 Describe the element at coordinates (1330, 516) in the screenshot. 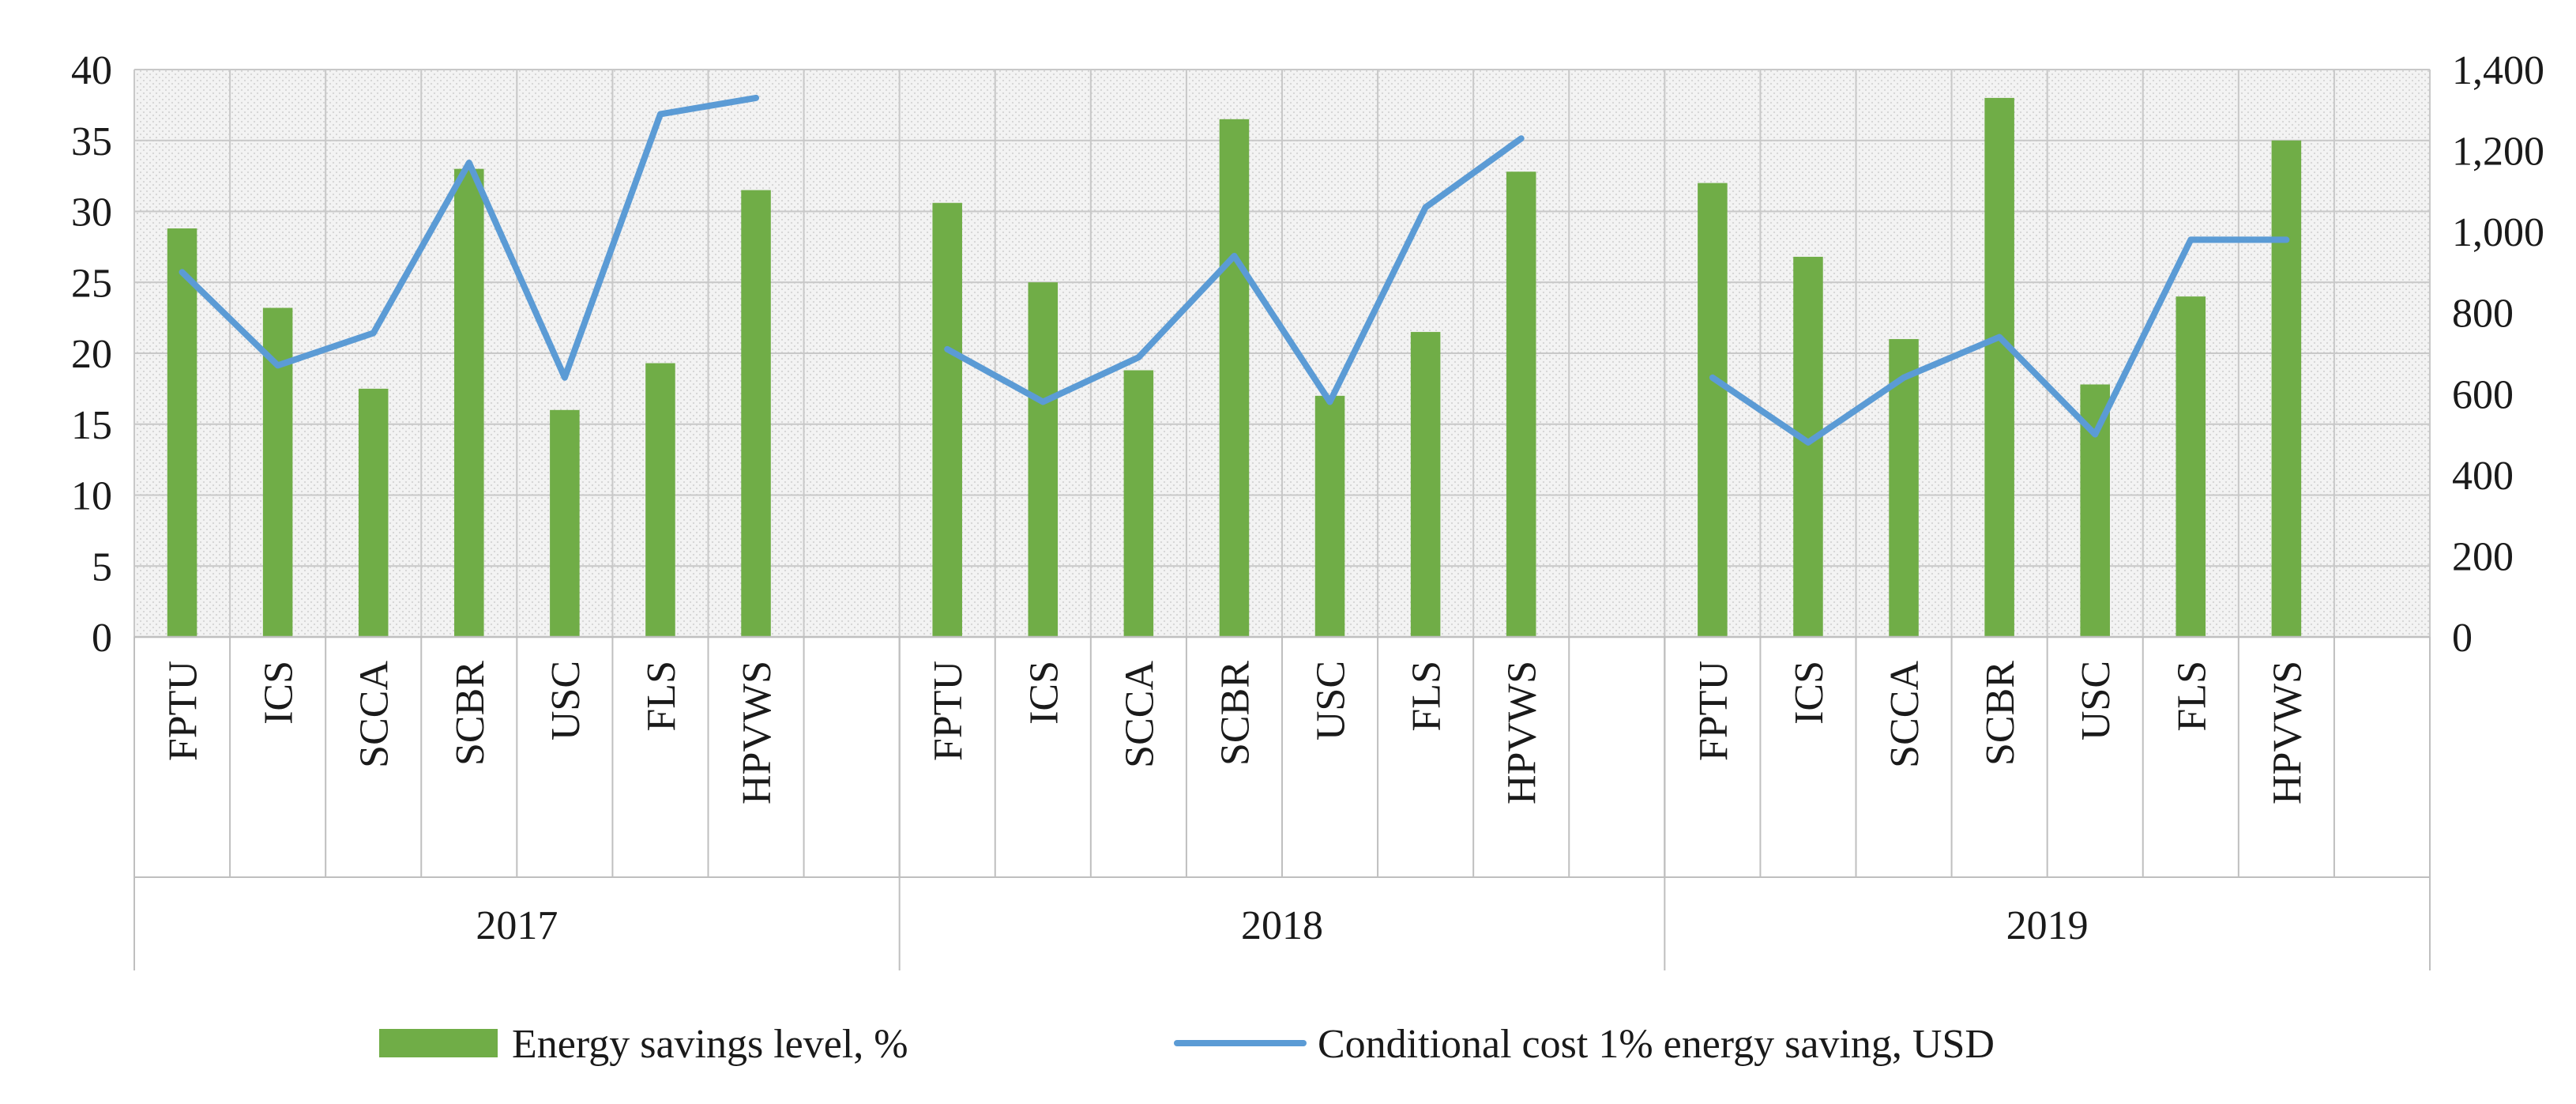

I see `bar-2018-USC` at that location.